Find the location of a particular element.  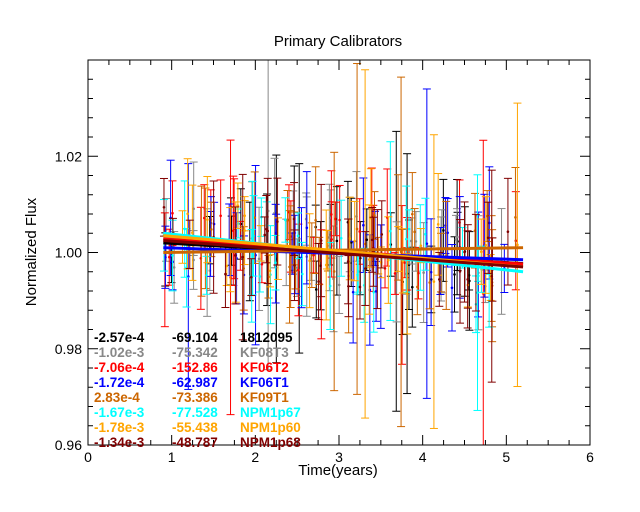

x-tick-label: 6 is located at coordinates (590, 457).